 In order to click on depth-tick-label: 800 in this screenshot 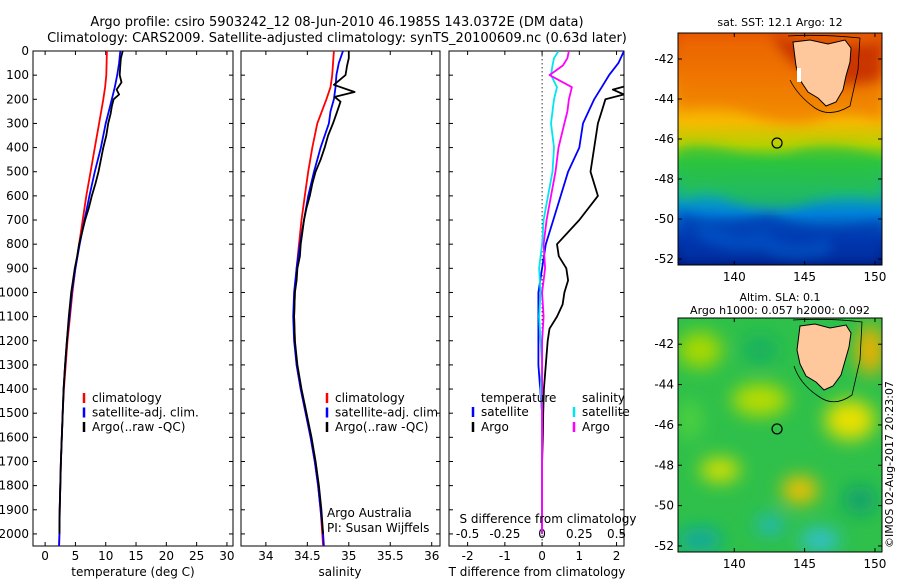, I will do `click(17, 244)`.